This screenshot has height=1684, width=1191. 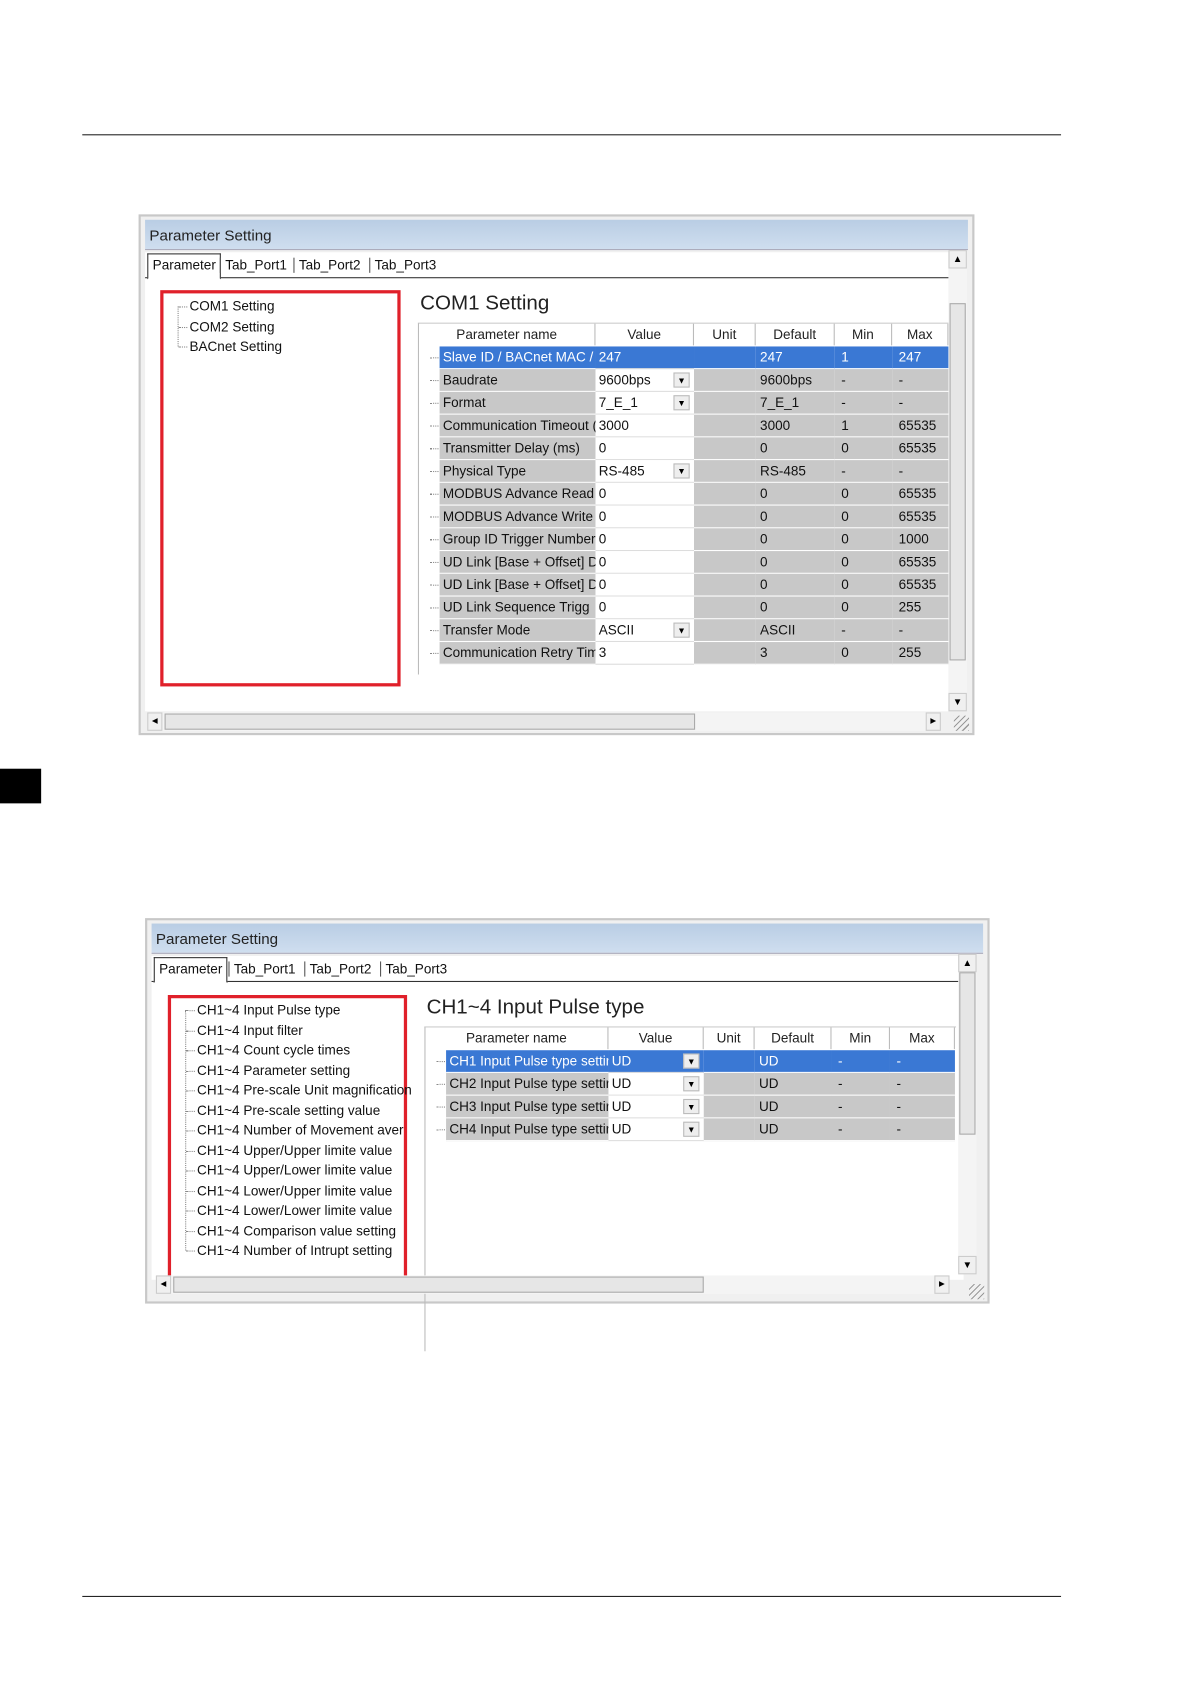 What do you see at coordinates (295, 1130) in the screenshot?
I see `tree-item: CH1~4 Number of Movement aver` at bounding box center [295, 1130].